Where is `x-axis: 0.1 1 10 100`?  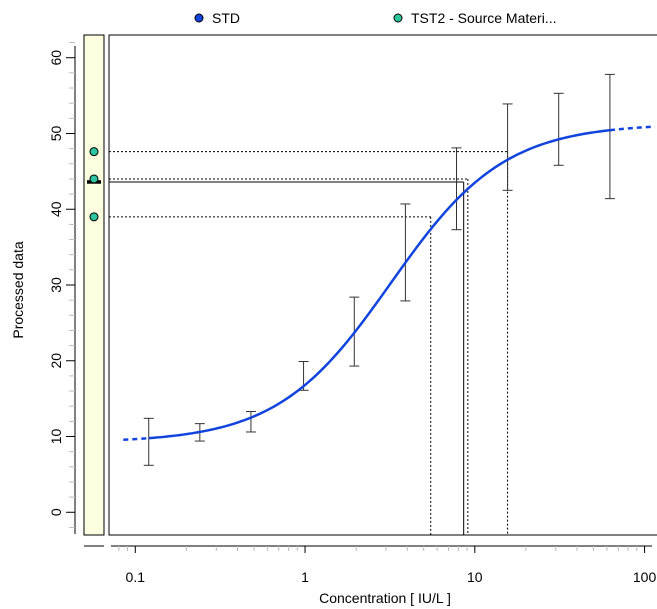
x-axis: 0.1 1 10 100 is located at coordinates (370, 565).